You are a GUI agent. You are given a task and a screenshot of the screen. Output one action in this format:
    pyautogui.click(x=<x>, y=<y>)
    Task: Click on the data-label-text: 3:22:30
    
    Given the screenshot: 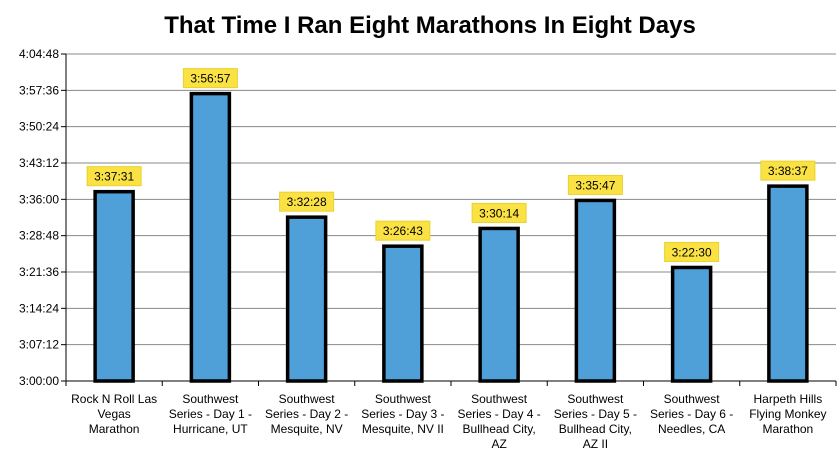 What is the action you would take?
    pyautogui.click(x=692, y=252)
    